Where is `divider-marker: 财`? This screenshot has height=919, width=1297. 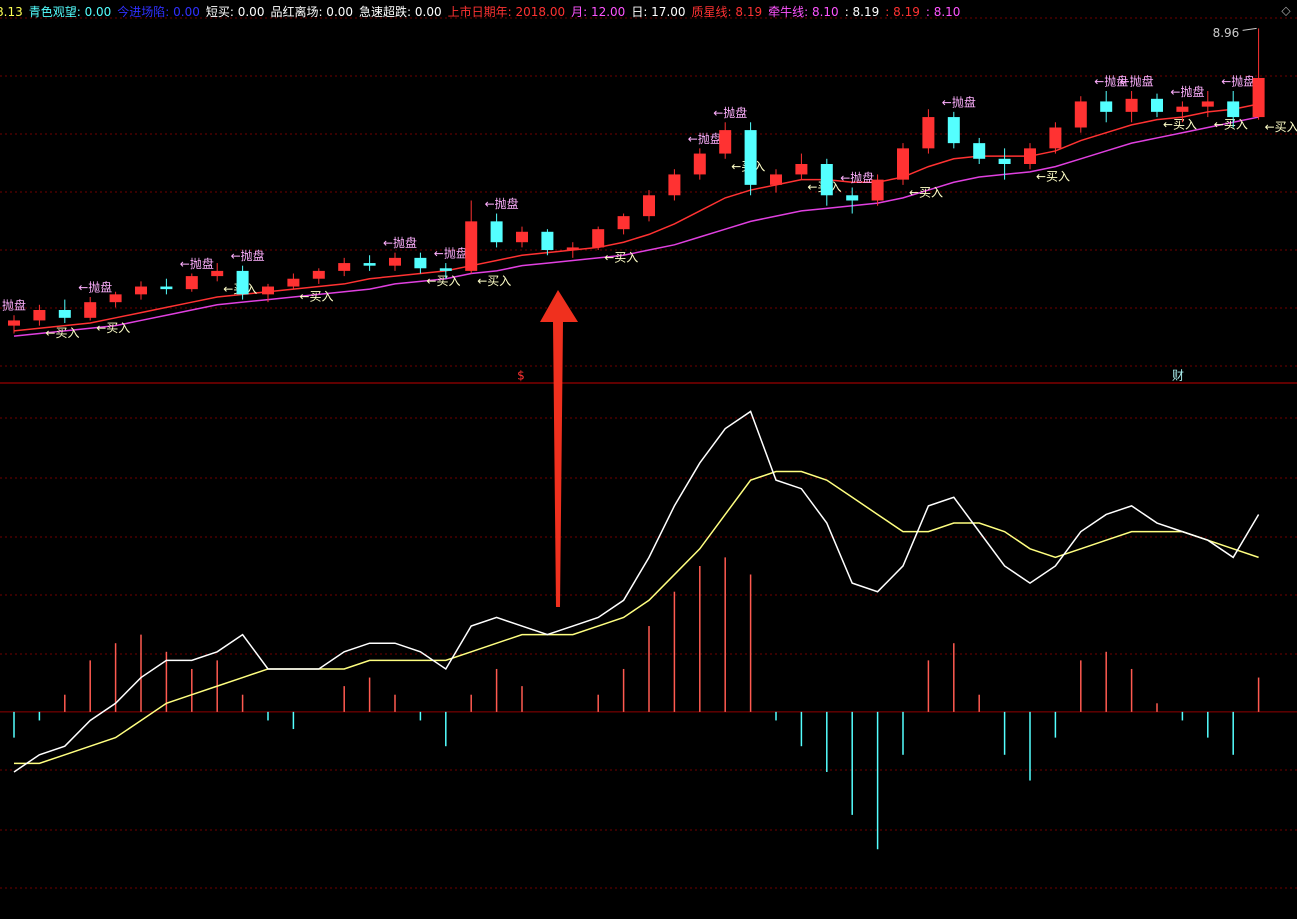 divider-marker: 财 is located at coordinates (1178, 376).